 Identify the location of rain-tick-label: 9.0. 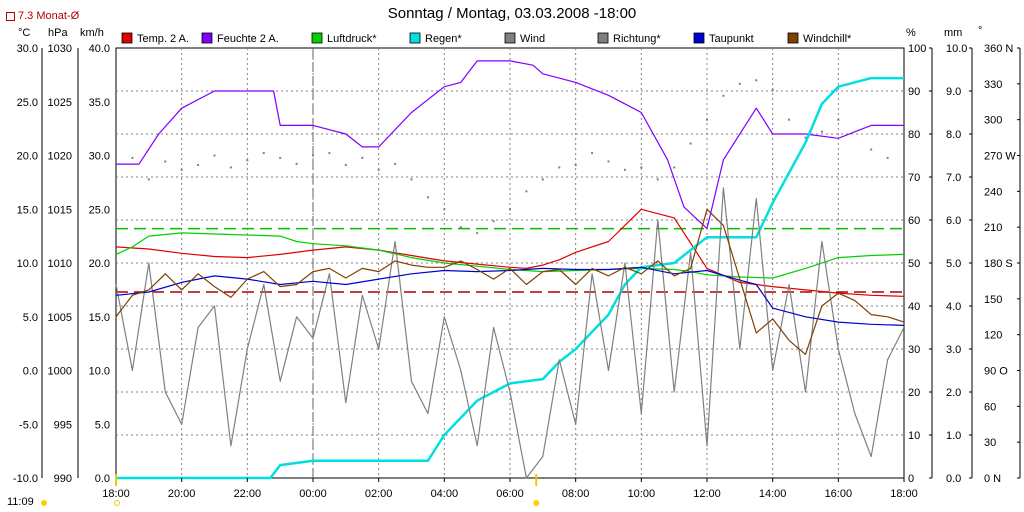
(953, 92).